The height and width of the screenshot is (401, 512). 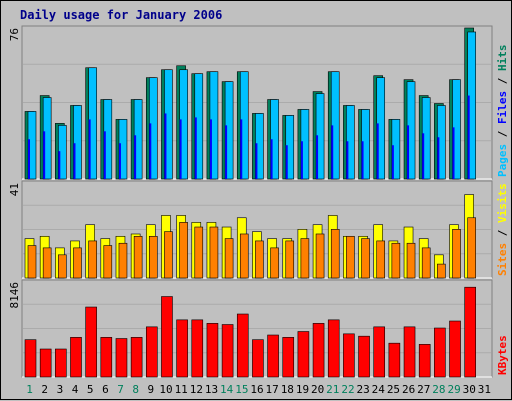 I want to click on day-label-29: 29, so click(x=453, y=389).